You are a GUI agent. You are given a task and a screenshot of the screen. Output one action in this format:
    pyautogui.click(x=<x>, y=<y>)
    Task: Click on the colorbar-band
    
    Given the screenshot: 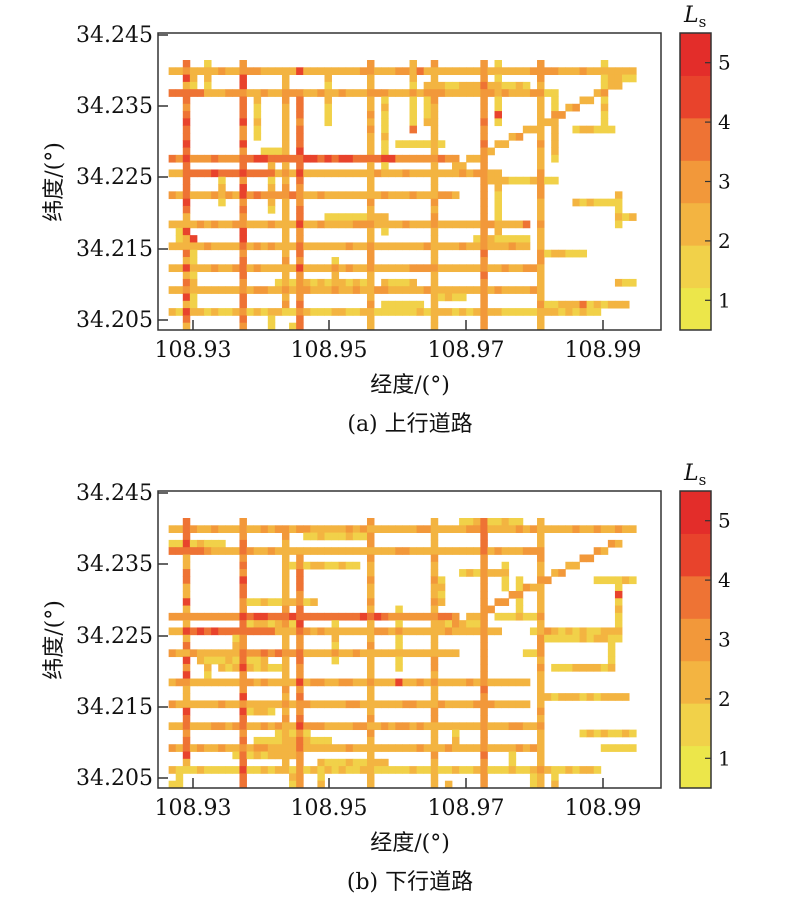 What is the action you would take?
    pyautogui.click(x=695, y=682)
    